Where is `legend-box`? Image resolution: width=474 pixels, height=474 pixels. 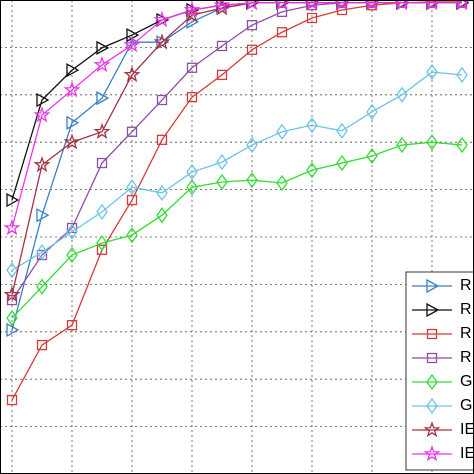
legend-box is located at coordinates (439, 371).